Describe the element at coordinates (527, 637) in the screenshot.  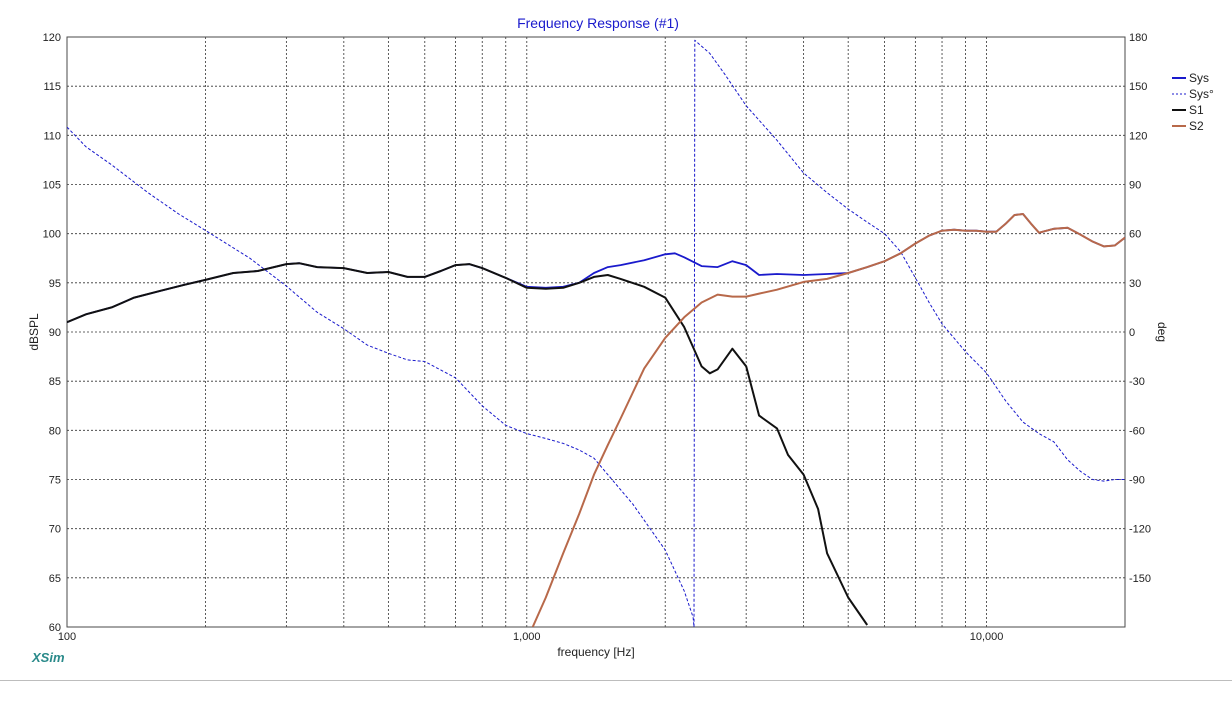
I see `x-tick-label: 1,000` at that location.